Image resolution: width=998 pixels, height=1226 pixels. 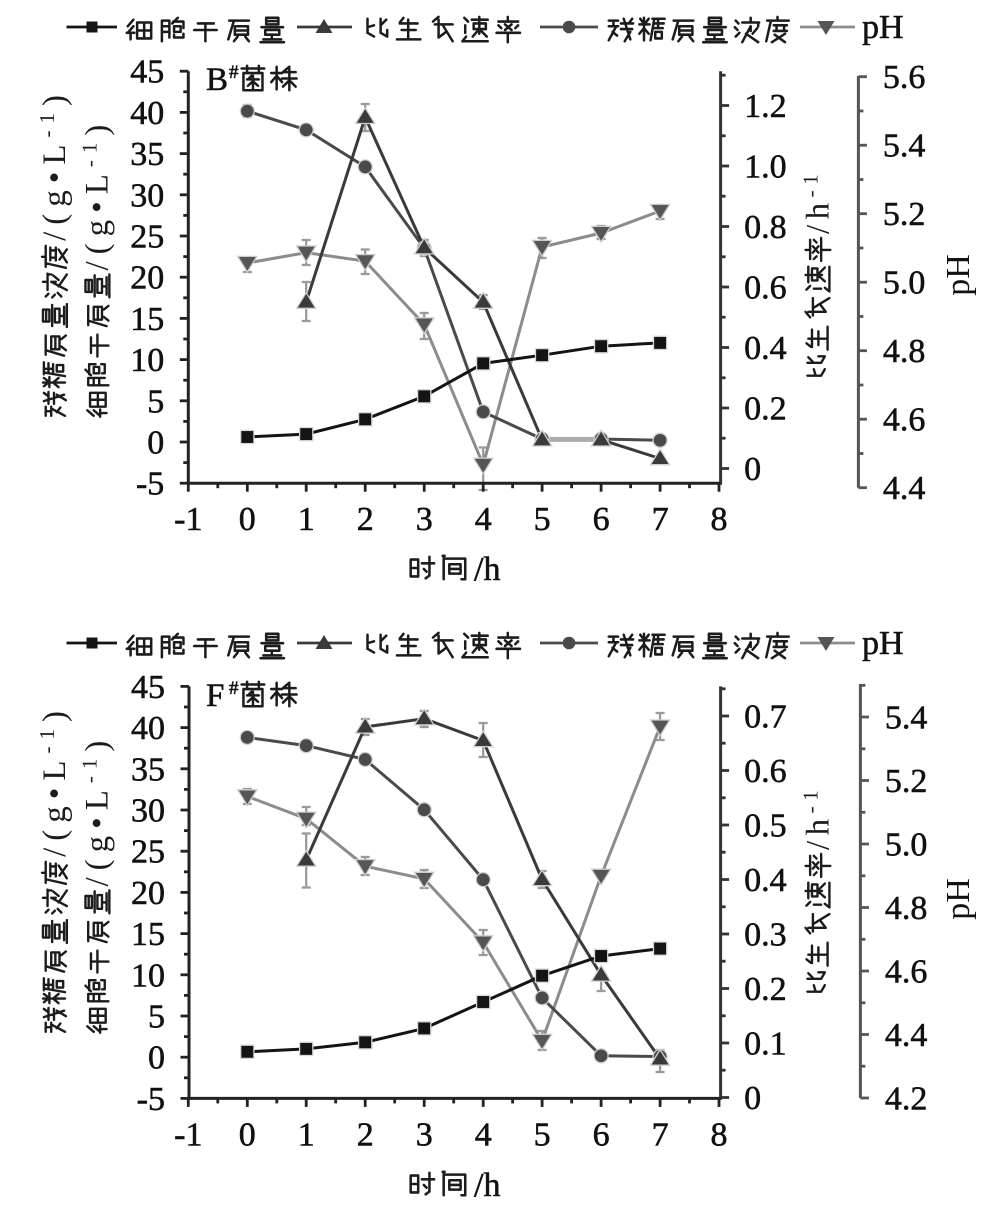 I want to click on svg-text: 0.1, so click(x=765, y=1044).